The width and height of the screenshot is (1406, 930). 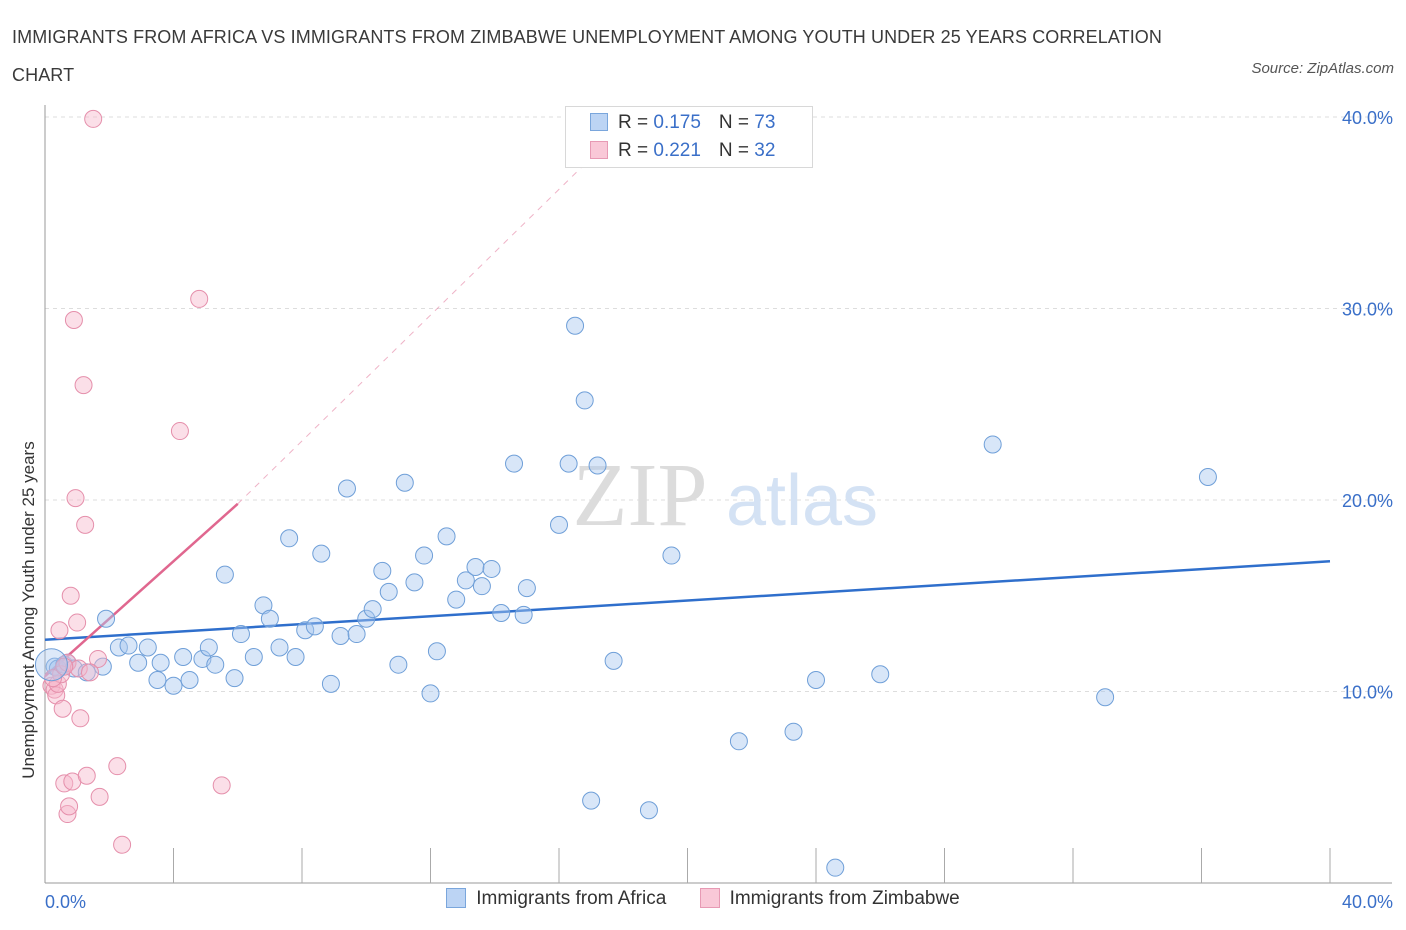 What do you see at coordinates (736, 122) in the screenshot?
I see `legend-n-label: N =` at bounding box center [736, 122].